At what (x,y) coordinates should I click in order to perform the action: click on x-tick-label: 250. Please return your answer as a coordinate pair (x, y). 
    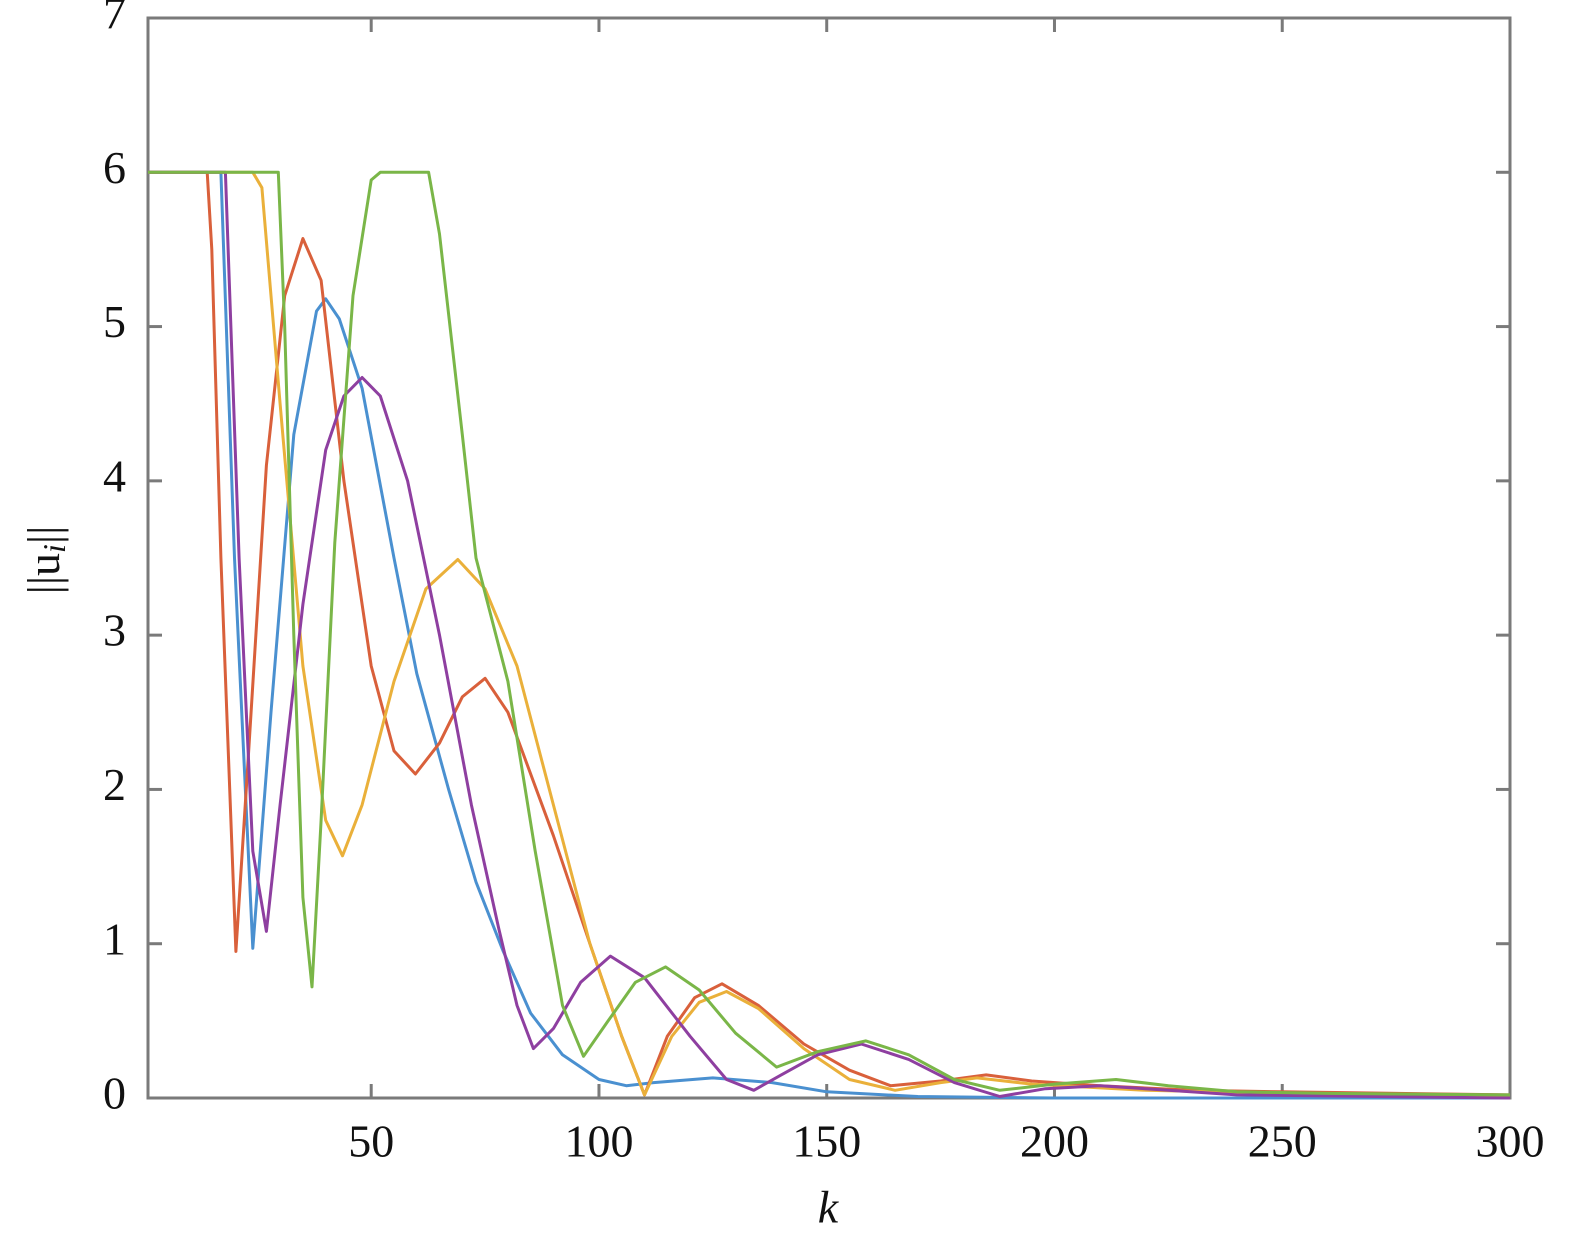
    Looking at the image, I should click on (1282, 1141).